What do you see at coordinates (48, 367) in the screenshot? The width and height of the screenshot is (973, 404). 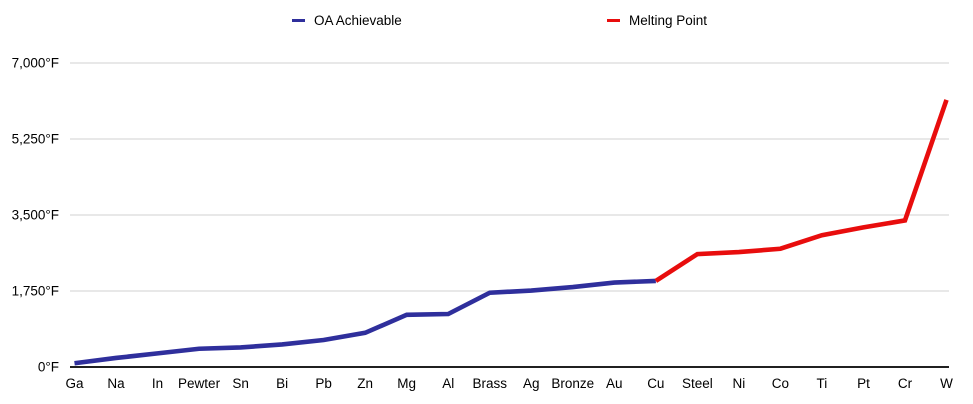 I see `y-tick-label: 0°F` at bounding box center [48, 367].